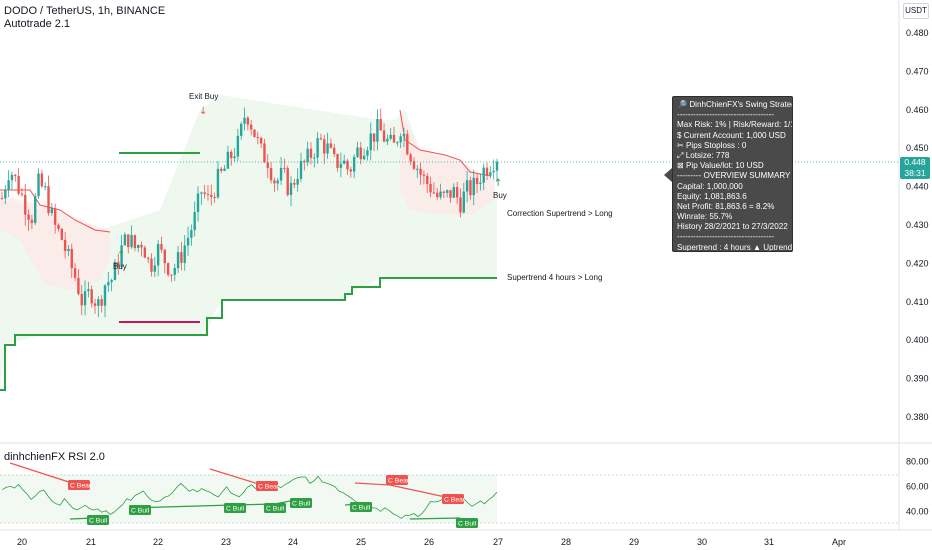 The image size is (932, 550). Describe the element at coordinates (249, 497) in the screenshot. I see `rsi-line` at that location.